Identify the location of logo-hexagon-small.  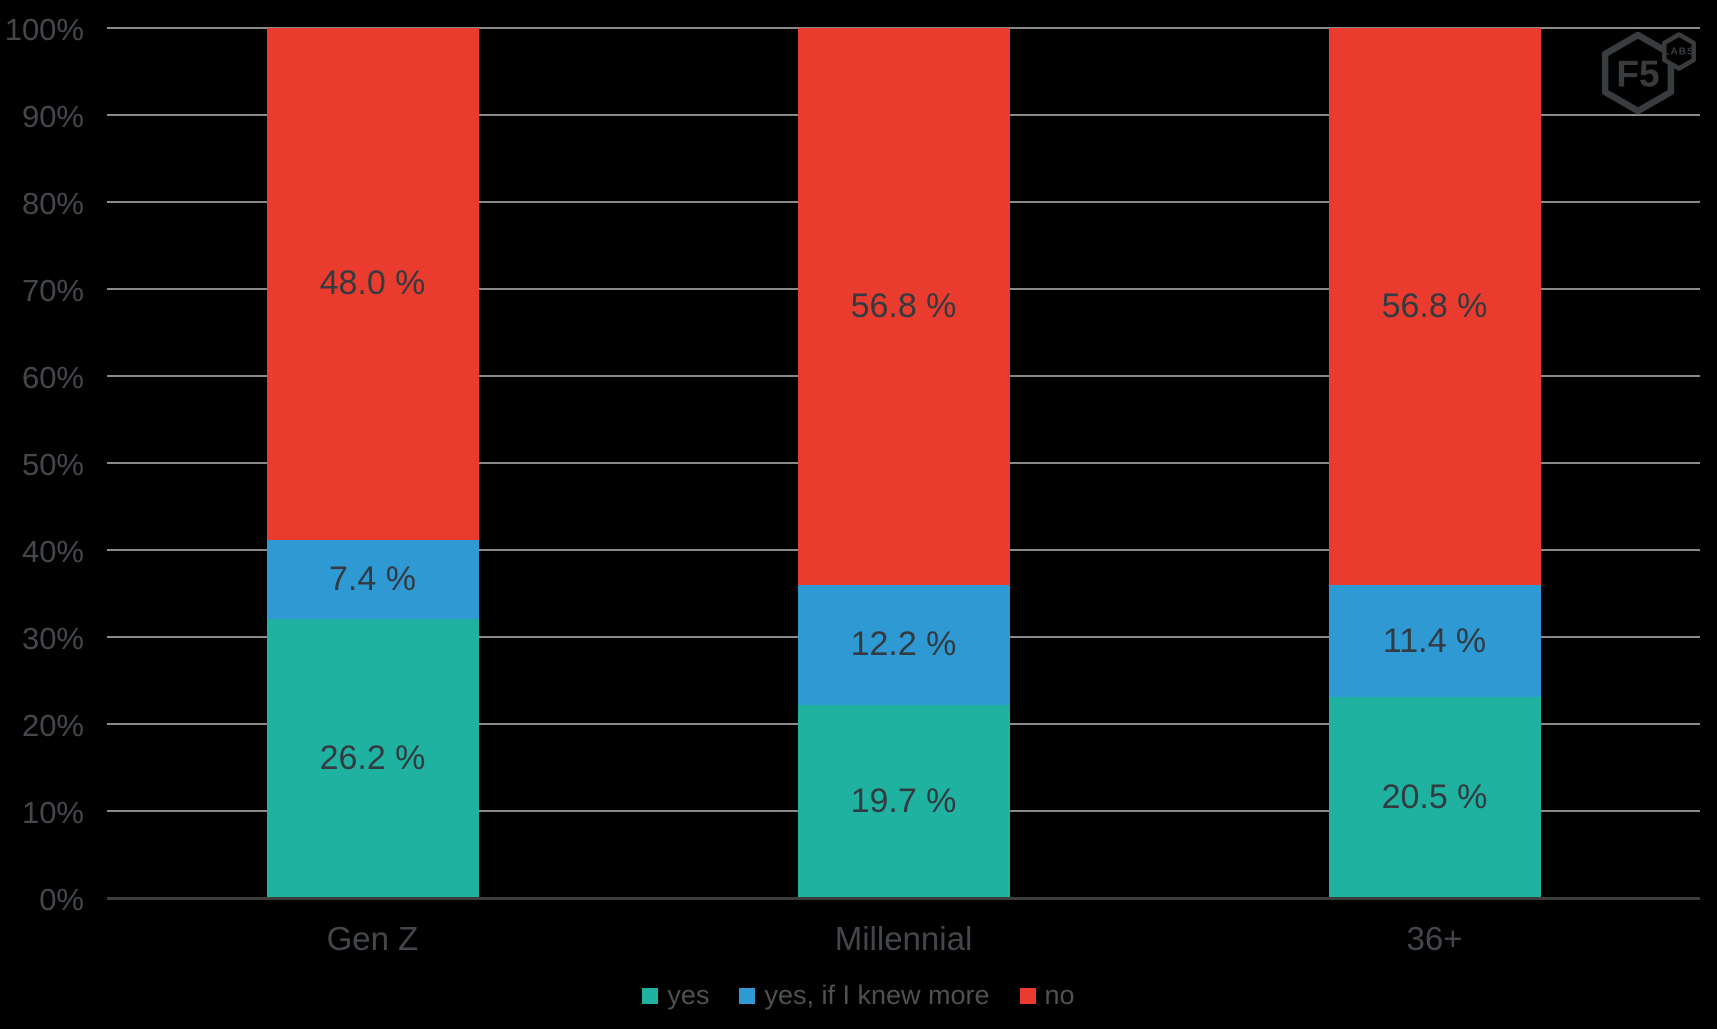
(1679, 51).